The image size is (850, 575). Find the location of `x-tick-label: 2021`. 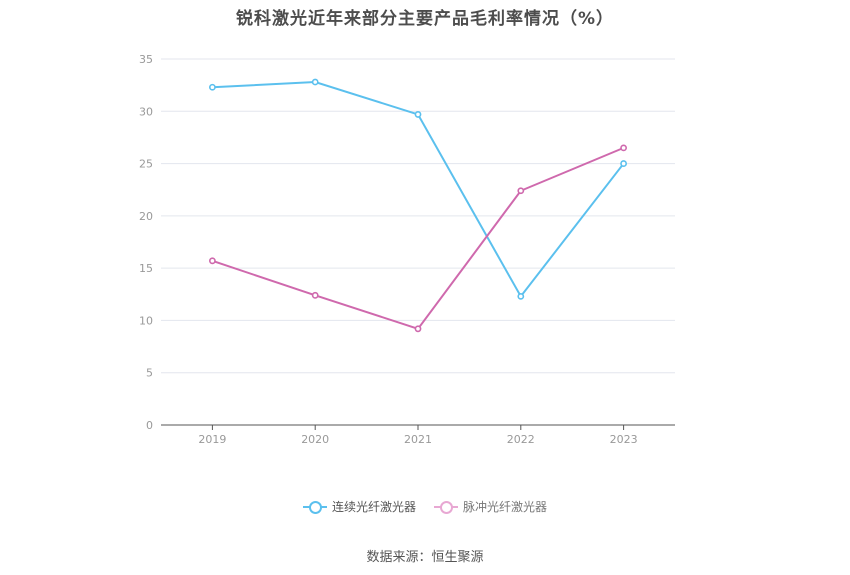

x-tick-label: 2021 is located at coordinates (418, 439).